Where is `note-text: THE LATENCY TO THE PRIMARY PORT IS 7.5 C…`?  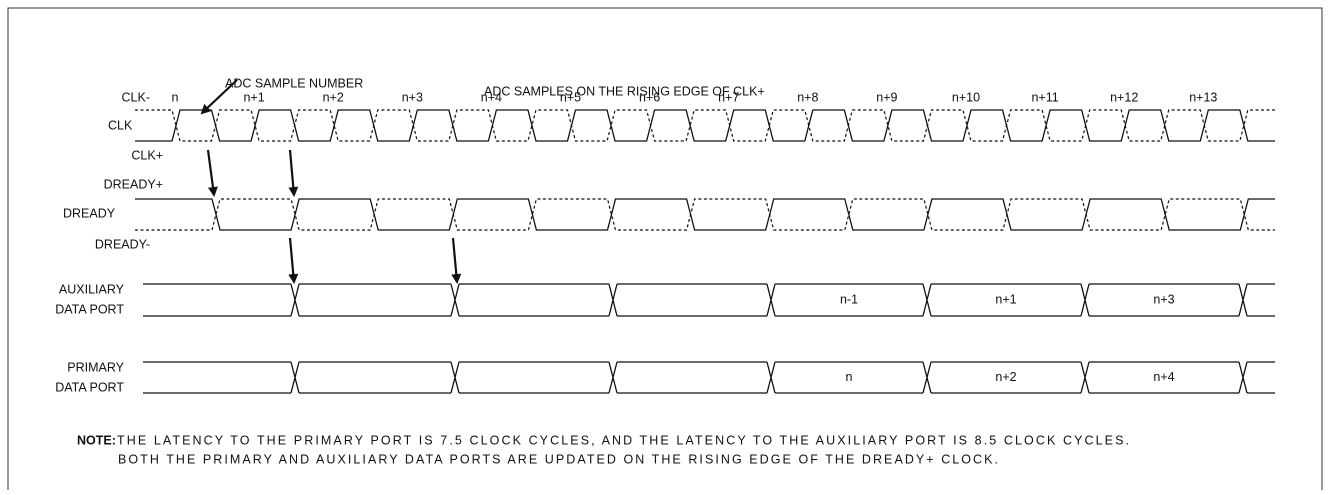
note-text: THE LATENCY TO THE PRIMARY PORT IS 7.5 C… is located at coordinates (623, 440).